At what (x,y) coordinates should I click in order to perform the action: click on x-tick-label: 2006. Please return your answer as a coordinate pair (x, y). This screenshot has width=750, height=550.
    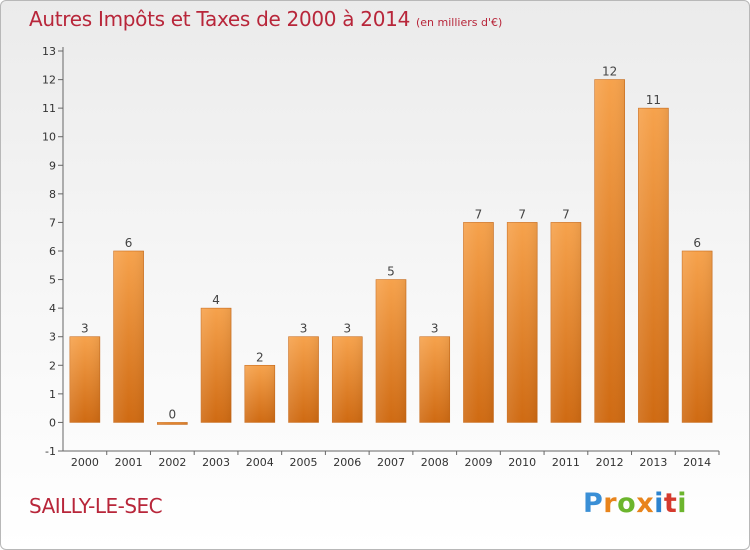
    Looking at the image, I should click on (347, 462).